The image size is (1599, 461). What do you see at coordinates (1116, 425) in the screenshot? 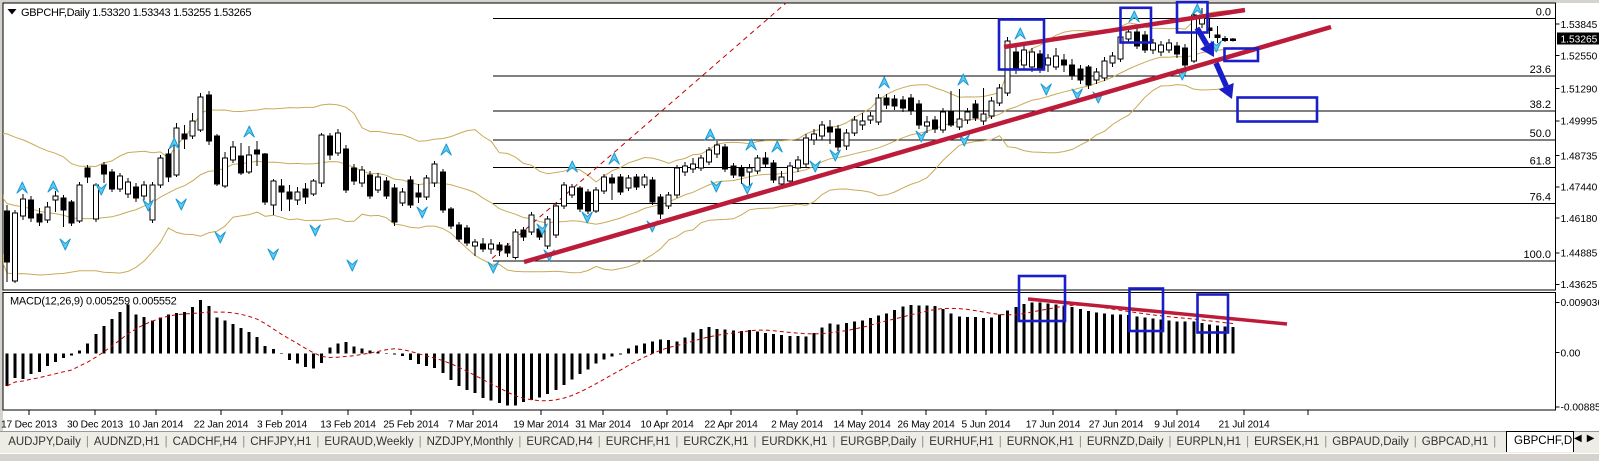
I see `svg-text: 27 Jun 2014` at bounding box center [1116, 425].